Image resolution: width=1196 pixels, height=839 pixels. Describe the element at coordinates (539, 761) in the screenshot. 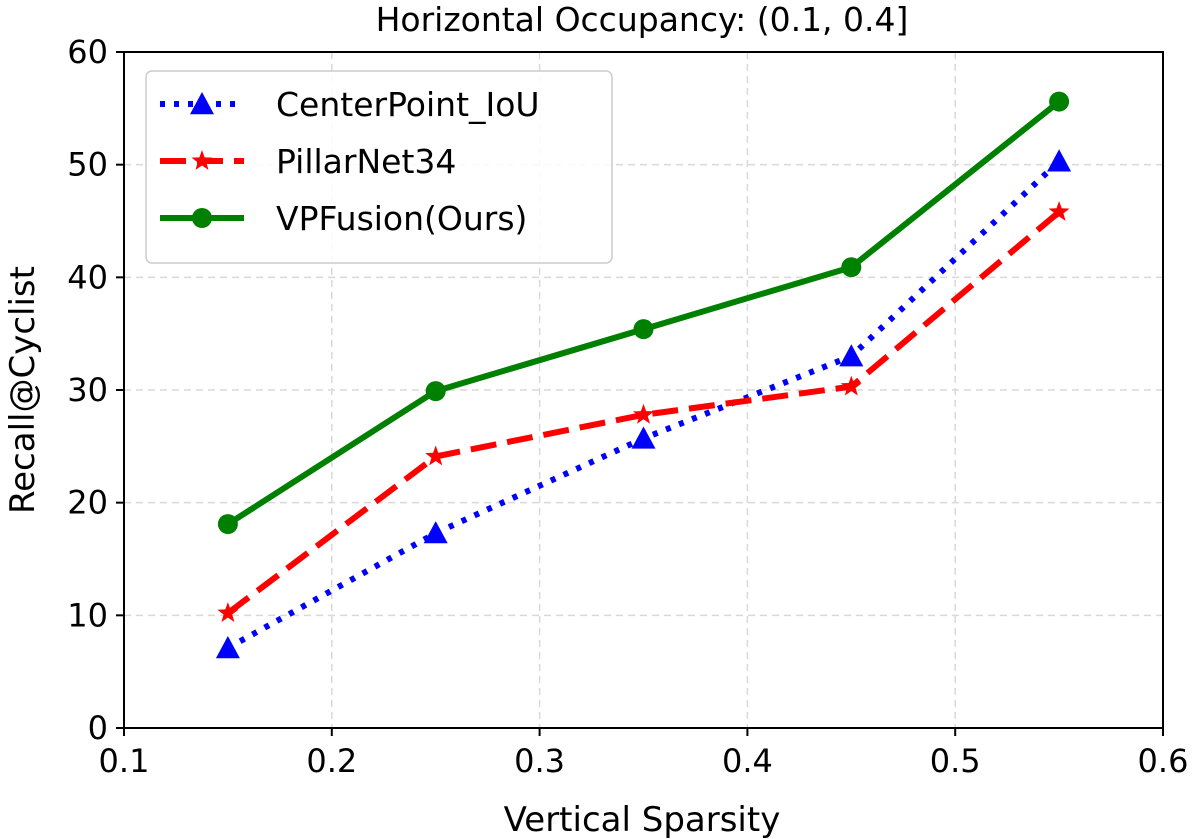

I see `x-tick-label: 0.3` at that location.